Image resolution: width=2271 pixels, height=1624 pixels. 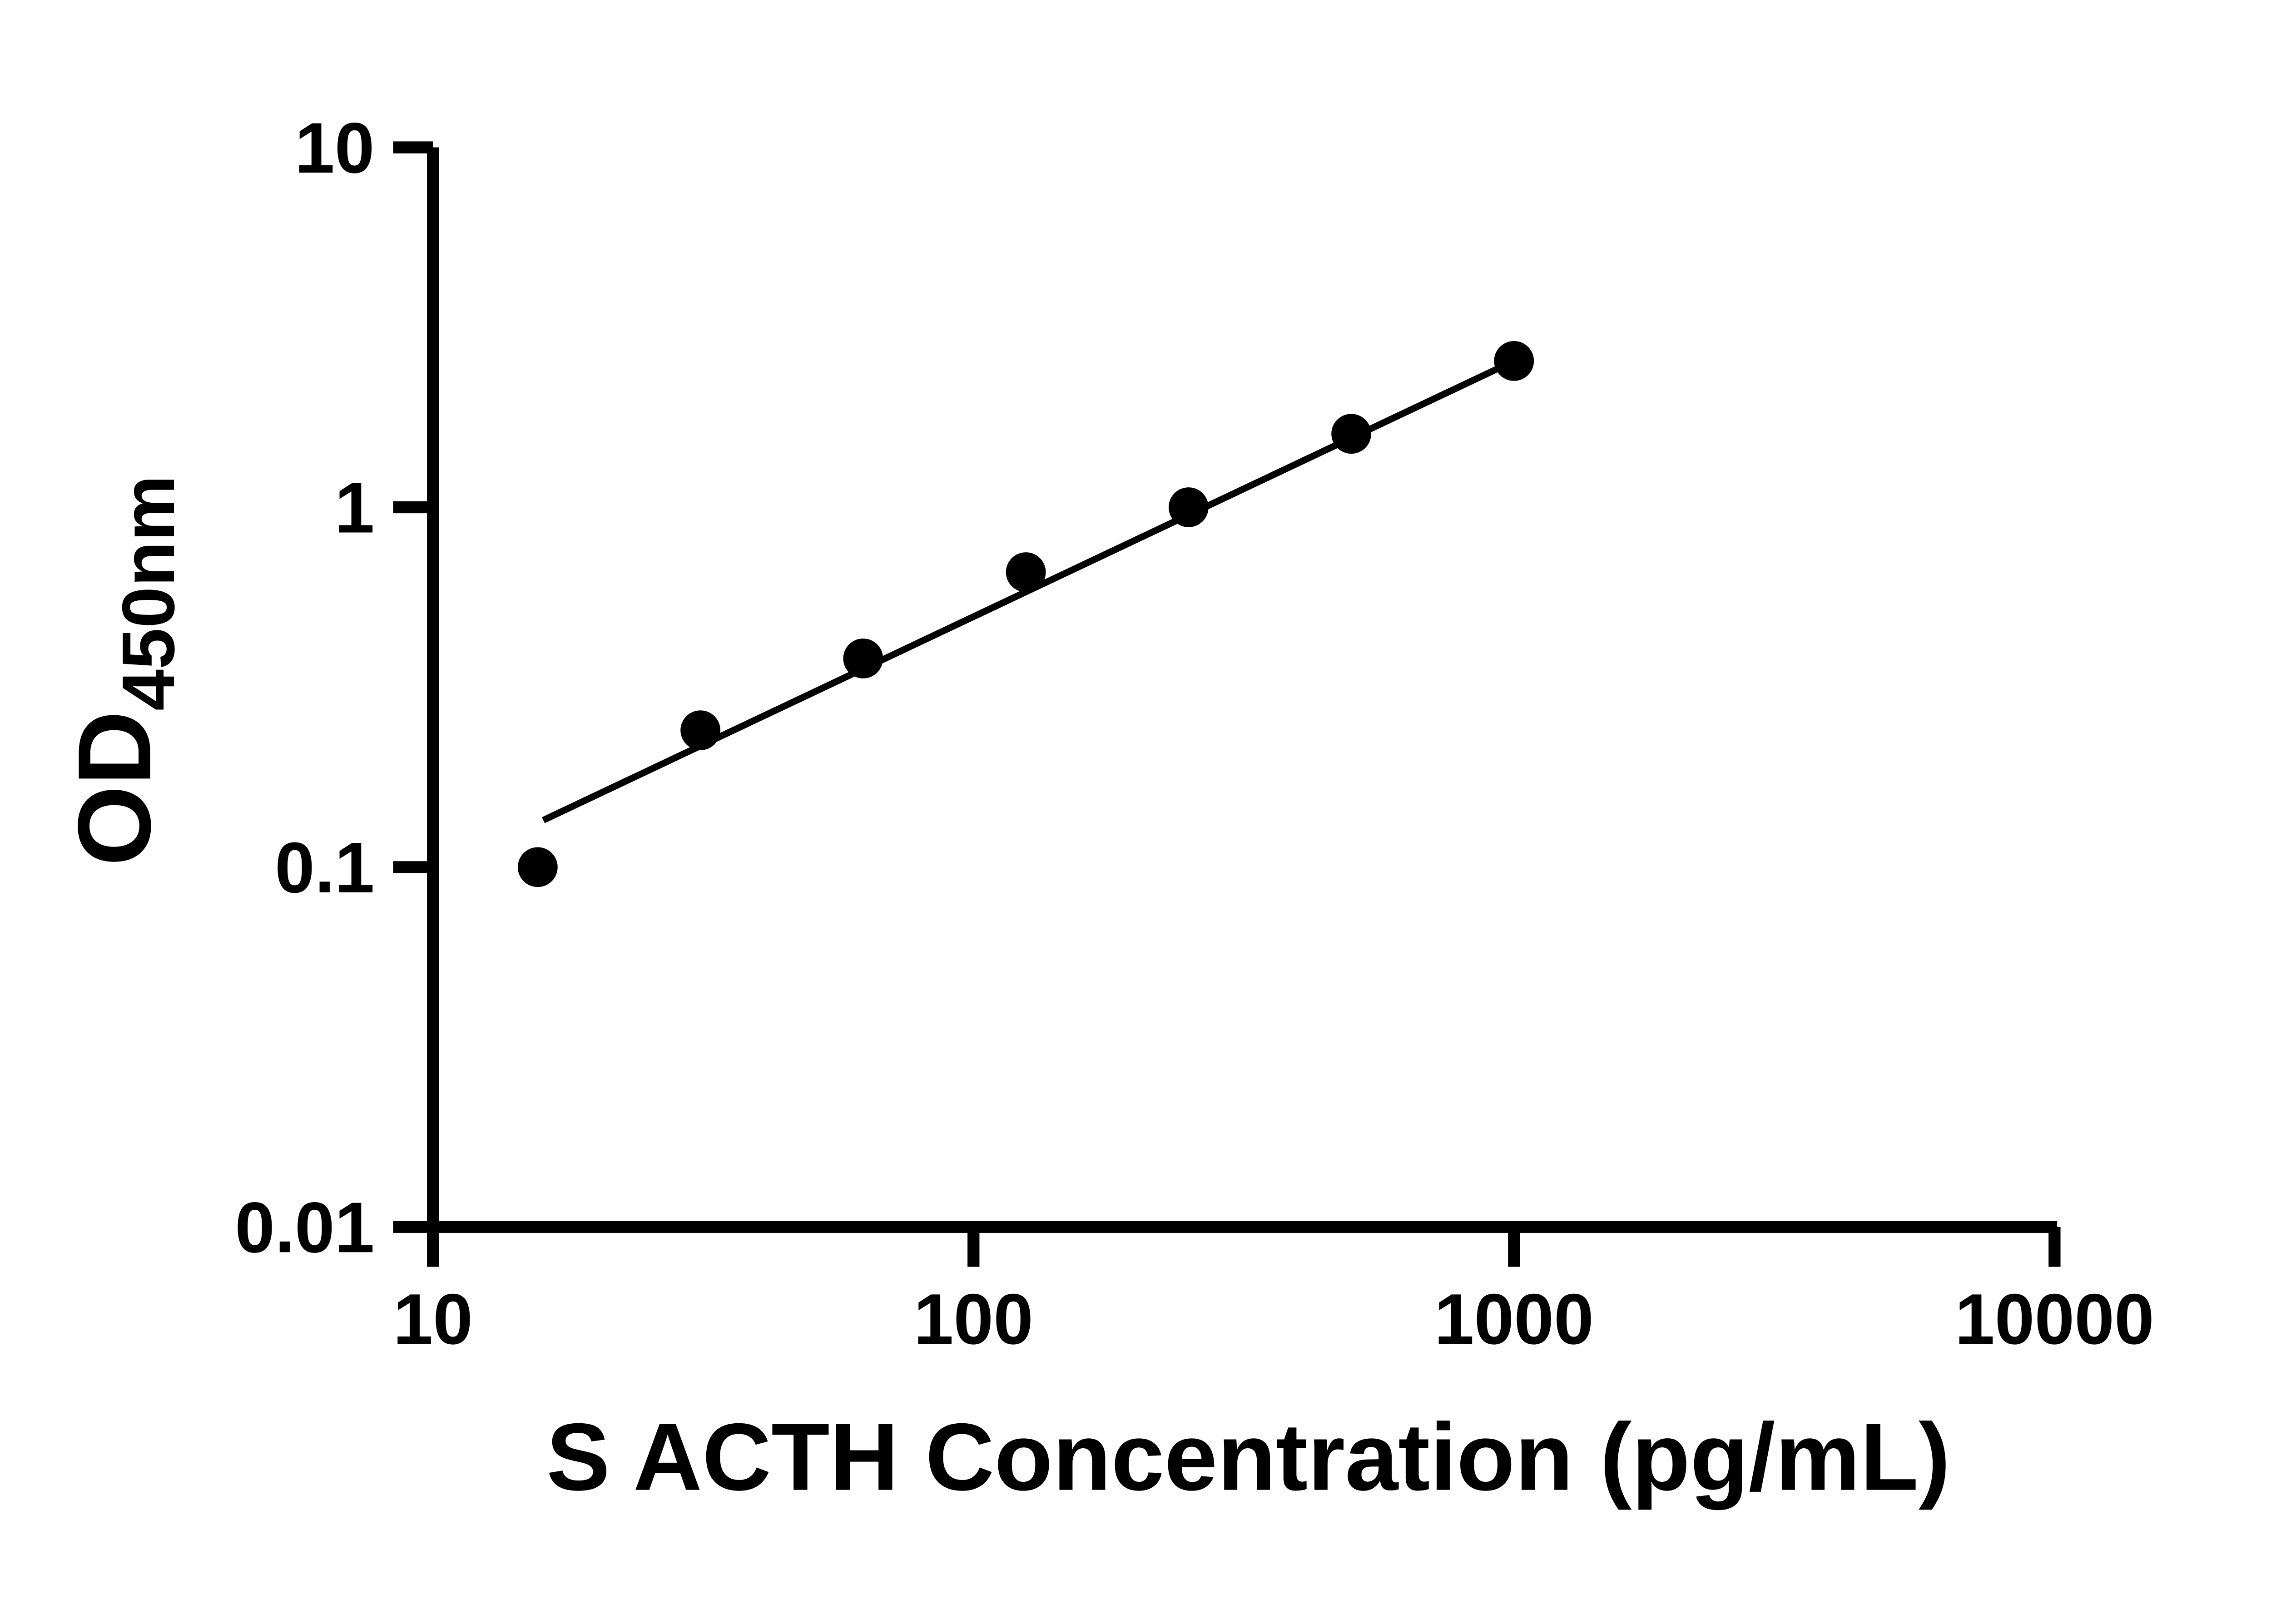 What do you see at coordinates (335, 148) in the screenshot?
I see `y-tick-label: 10` at bounding box center [335, 148].